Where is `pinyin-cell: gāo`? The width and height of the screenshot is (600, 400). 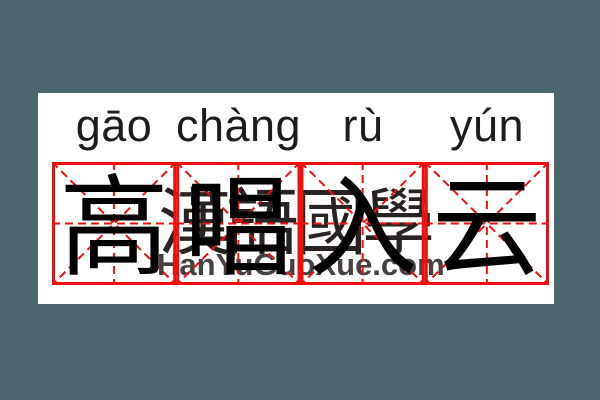
pinyin-cell: gāo is located at coordinates (114, 126).